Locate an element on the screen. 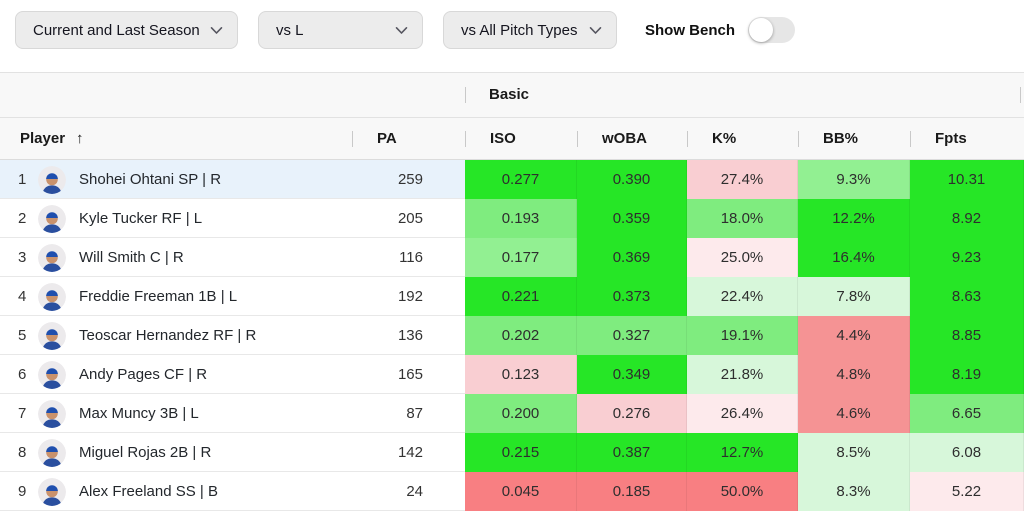 The height and width of the screenshot is (512, 1024). column-group-header: Basic is located at coordinates (512, 95).